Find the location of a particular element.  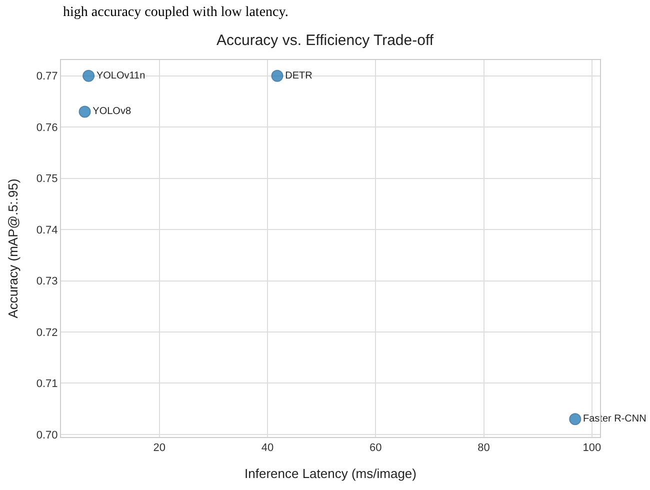

y-tick-label: 0.77 is located at coordinates (47, 76).